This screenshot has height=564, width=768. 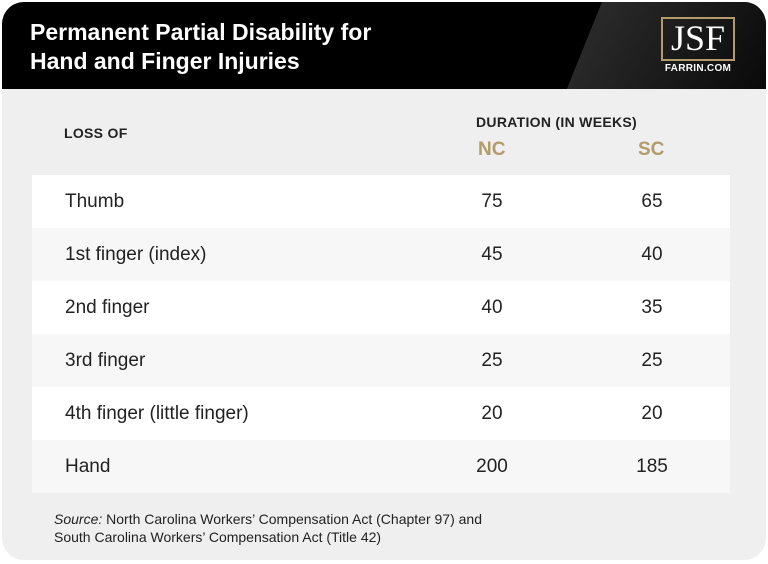 I want to click on column-header-nc: NC, so click(x=492, y=149).